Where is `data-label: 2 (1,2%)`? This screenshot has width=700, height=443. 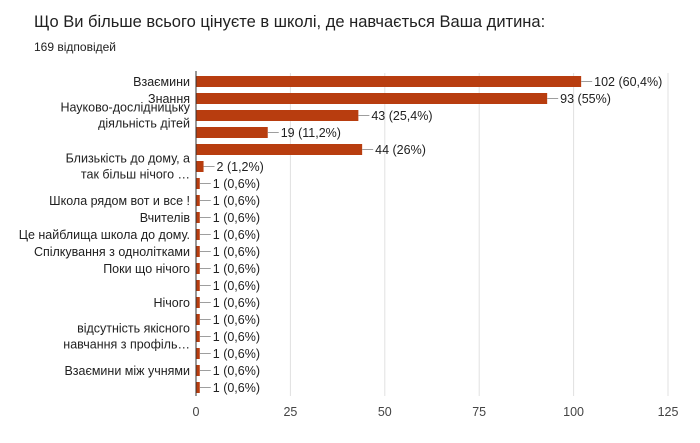 data-label: 2 (1,2%) is located at coordinates (240, 167).